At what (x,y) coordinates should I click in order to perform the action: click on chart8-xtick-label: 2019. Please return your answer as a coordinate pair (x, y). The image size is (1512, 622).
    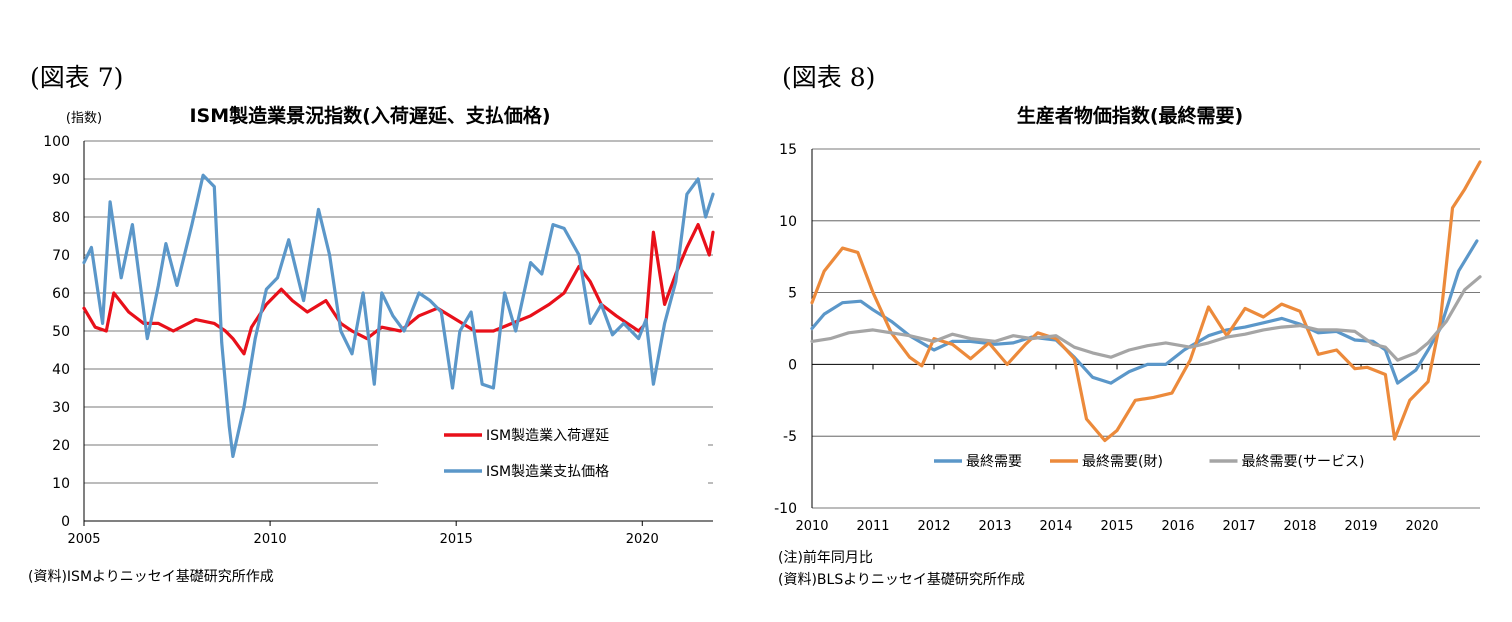
    Looking at the image, I should click on (1360, 526).